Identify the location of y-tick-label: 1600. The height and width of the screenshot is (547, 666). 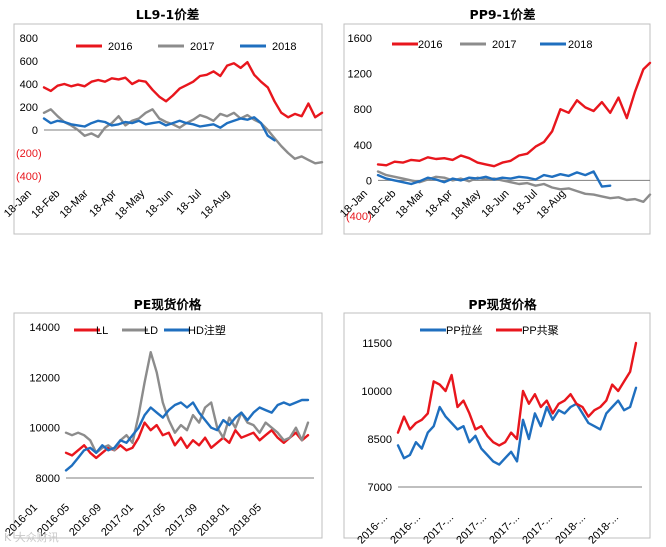
(360, 39).